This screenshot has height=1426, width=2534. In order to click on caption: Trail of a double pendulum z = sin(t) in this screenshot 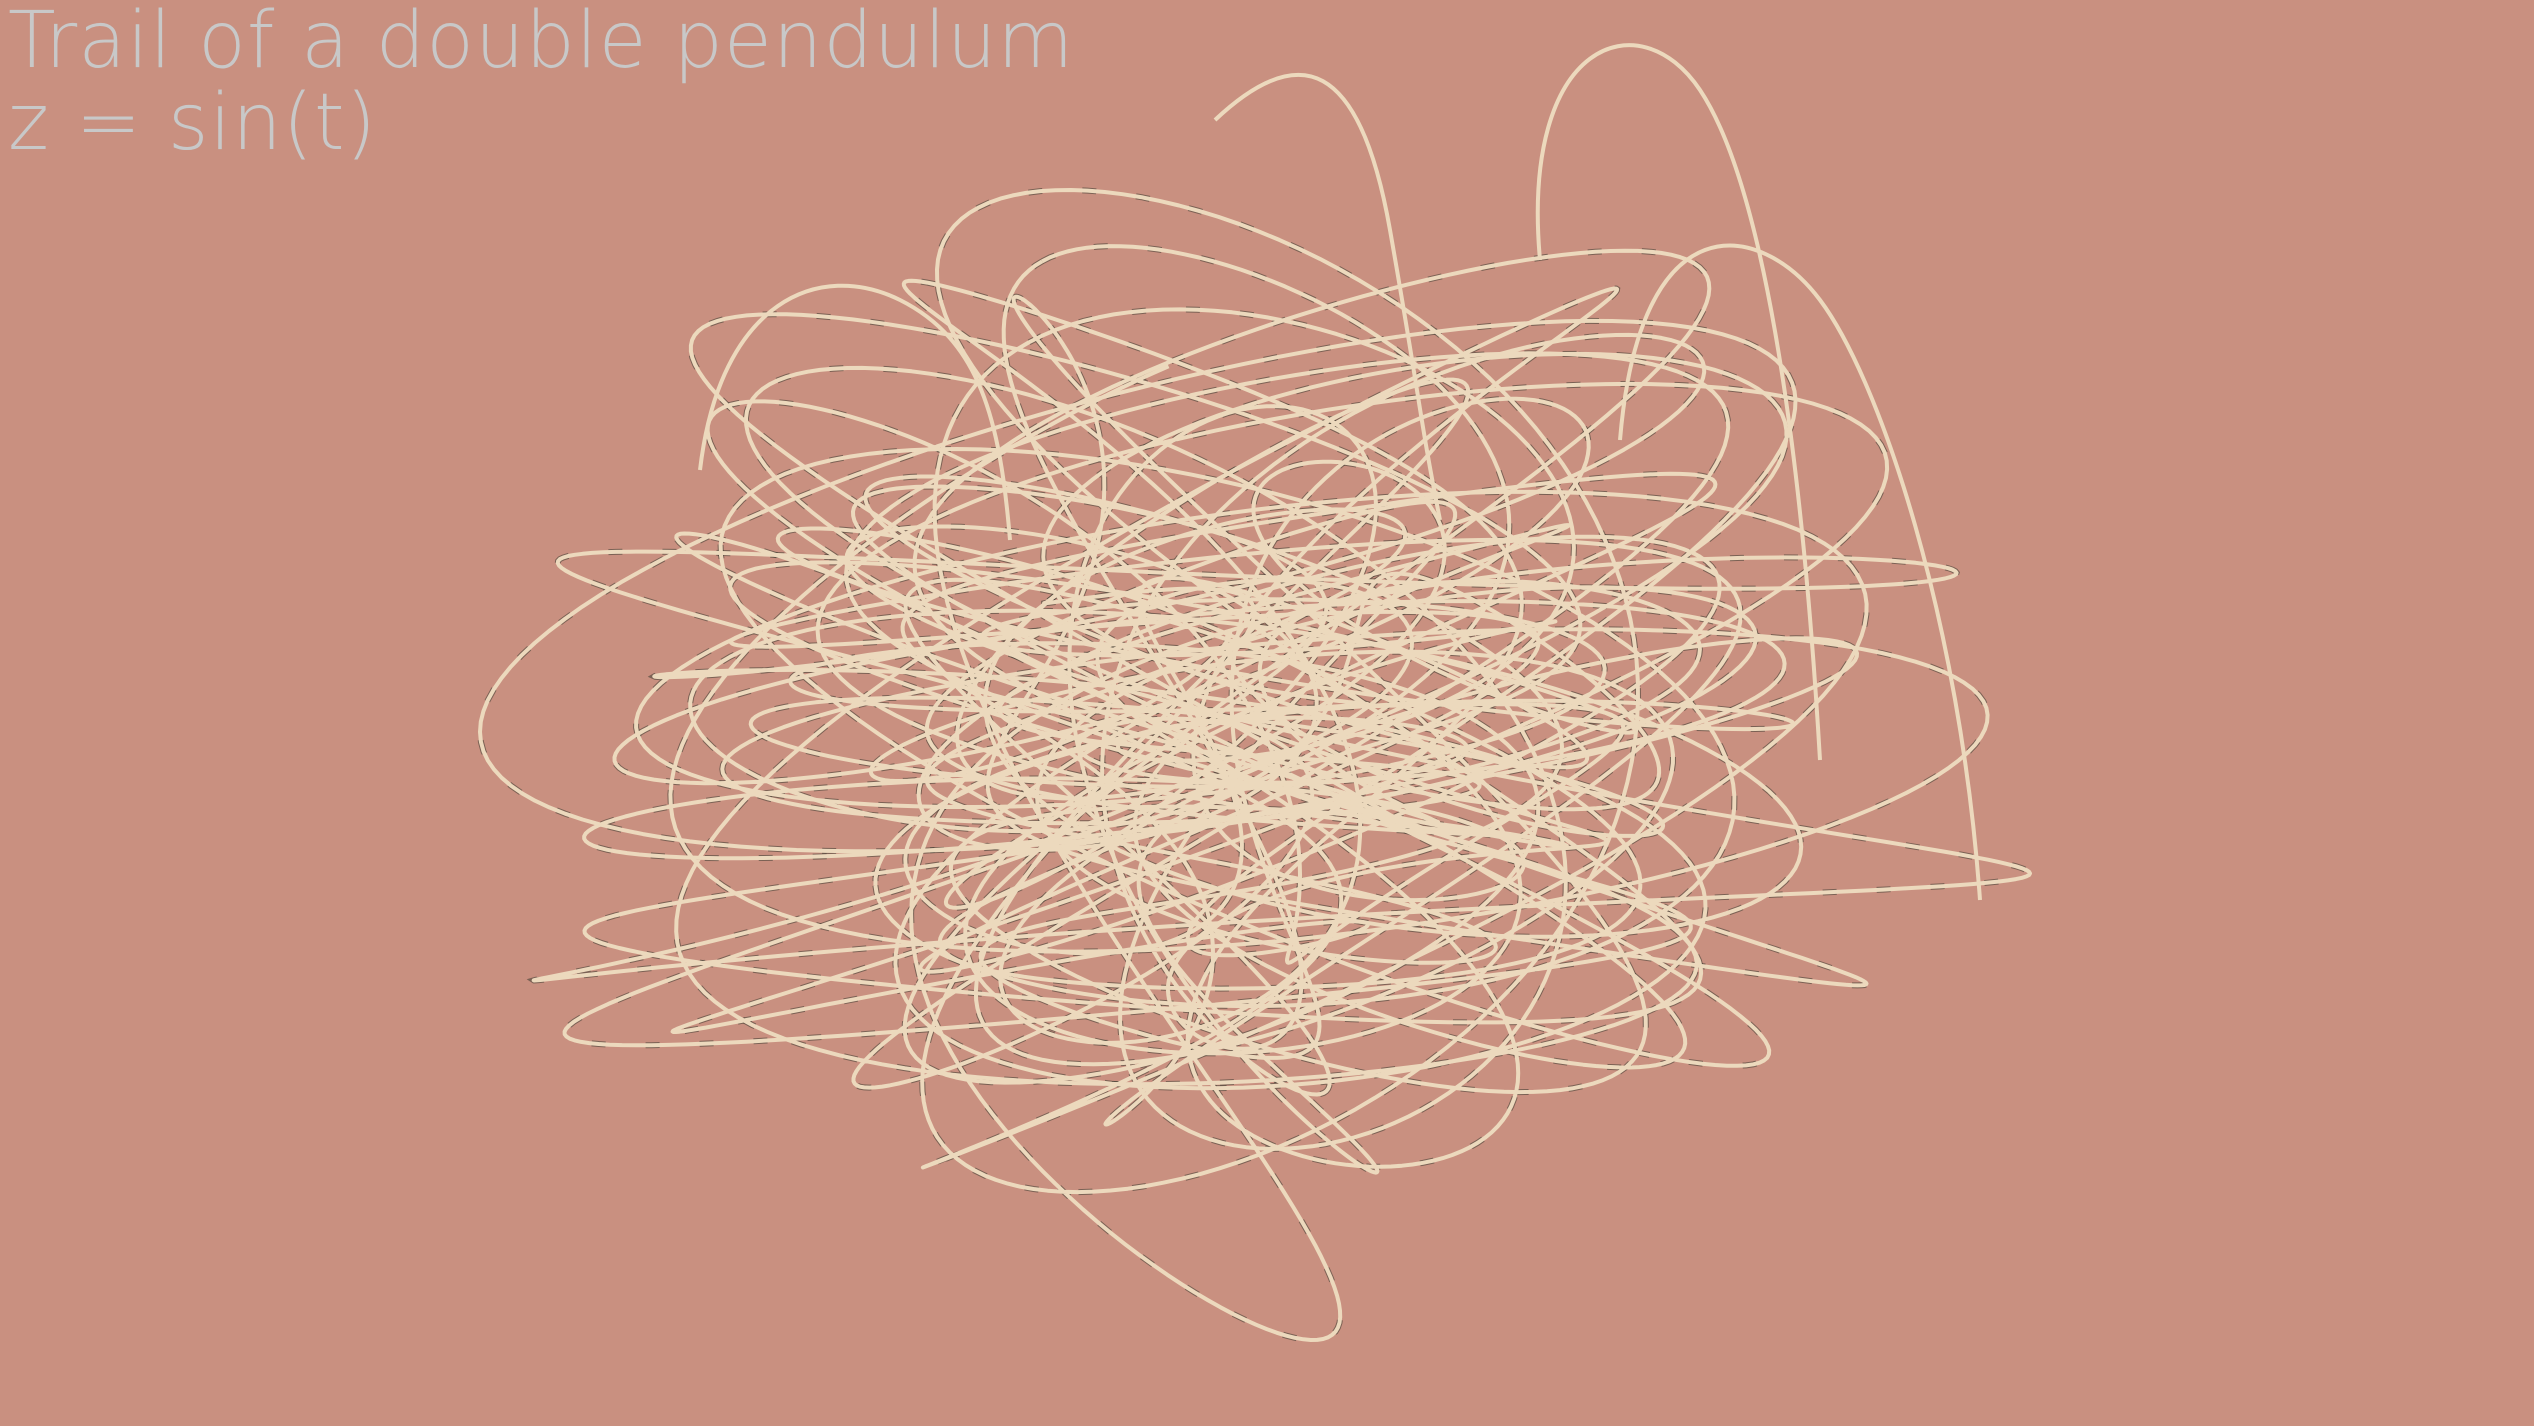, I will do `click(541, 82)`.